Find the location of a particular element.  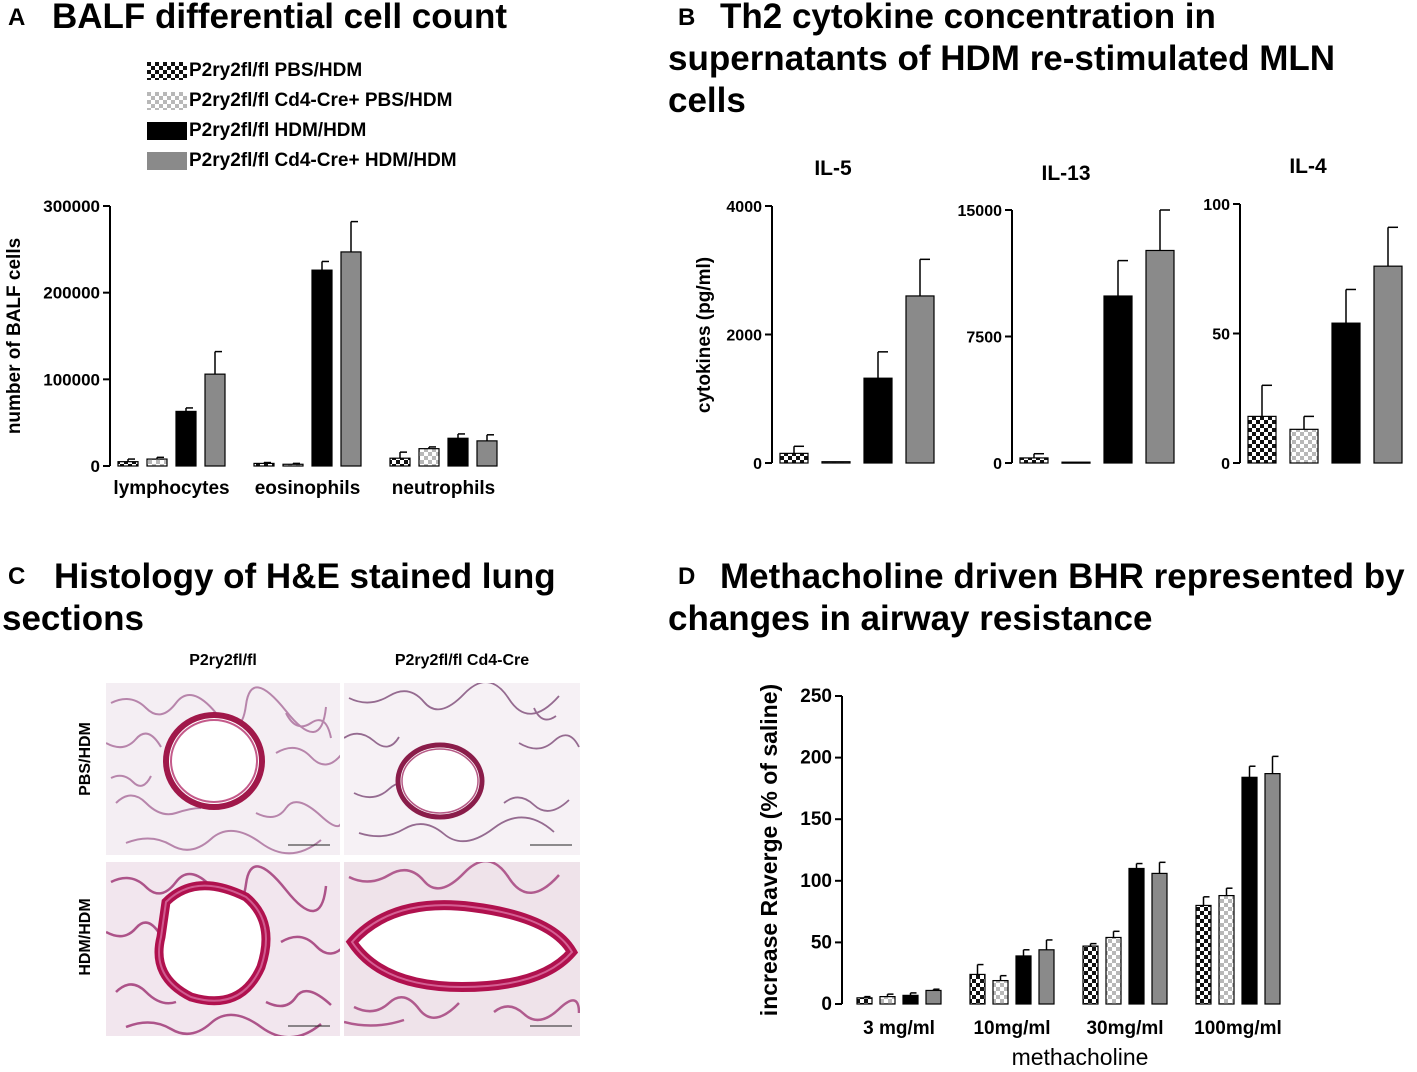

subchart-title: IL-13 is located at coordinates (1065, 173).